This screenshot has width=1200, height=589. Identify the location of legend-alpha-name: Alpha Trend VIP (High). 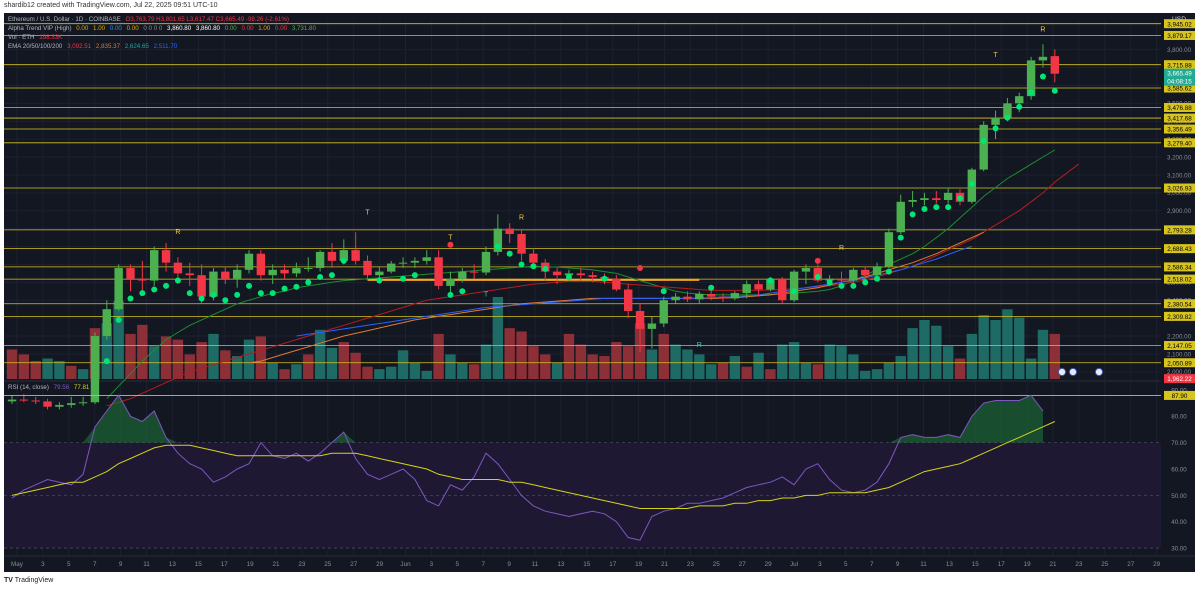
(40, 28).